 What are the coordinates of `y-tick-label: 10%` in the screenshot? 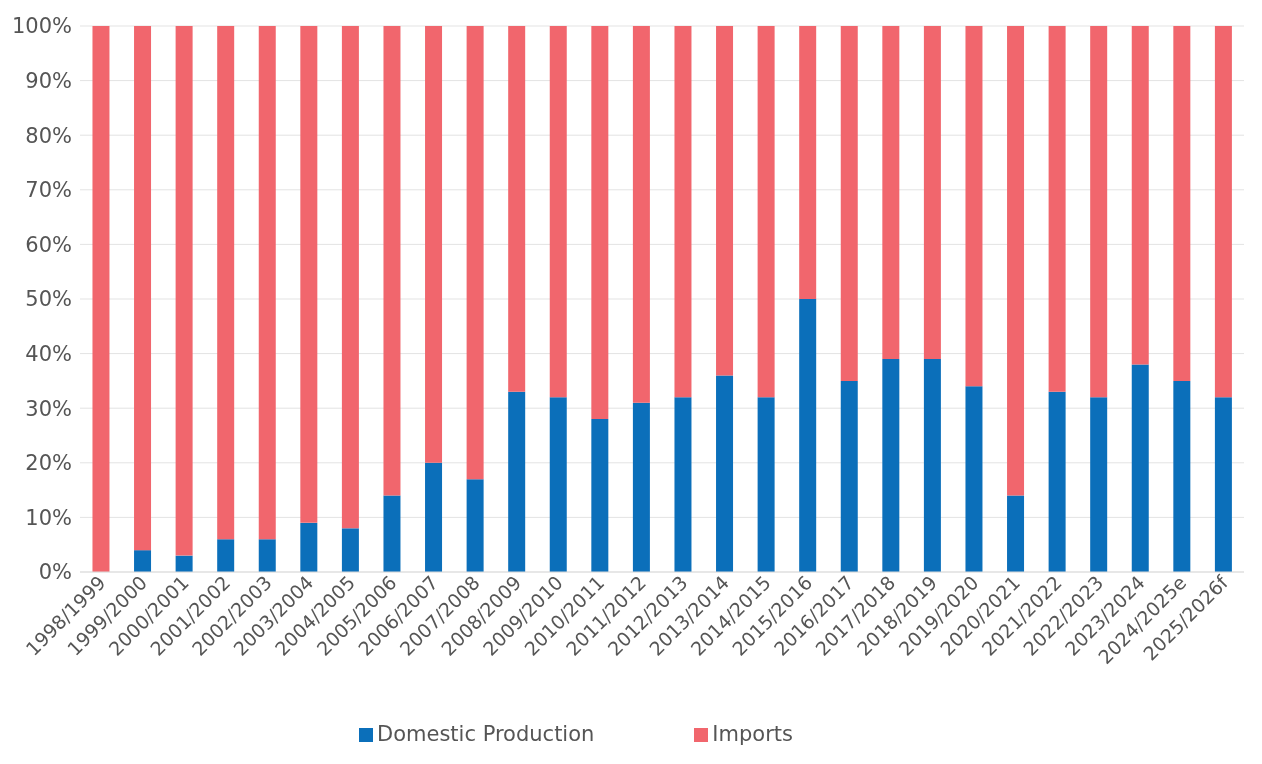 It's located at (48, 517).